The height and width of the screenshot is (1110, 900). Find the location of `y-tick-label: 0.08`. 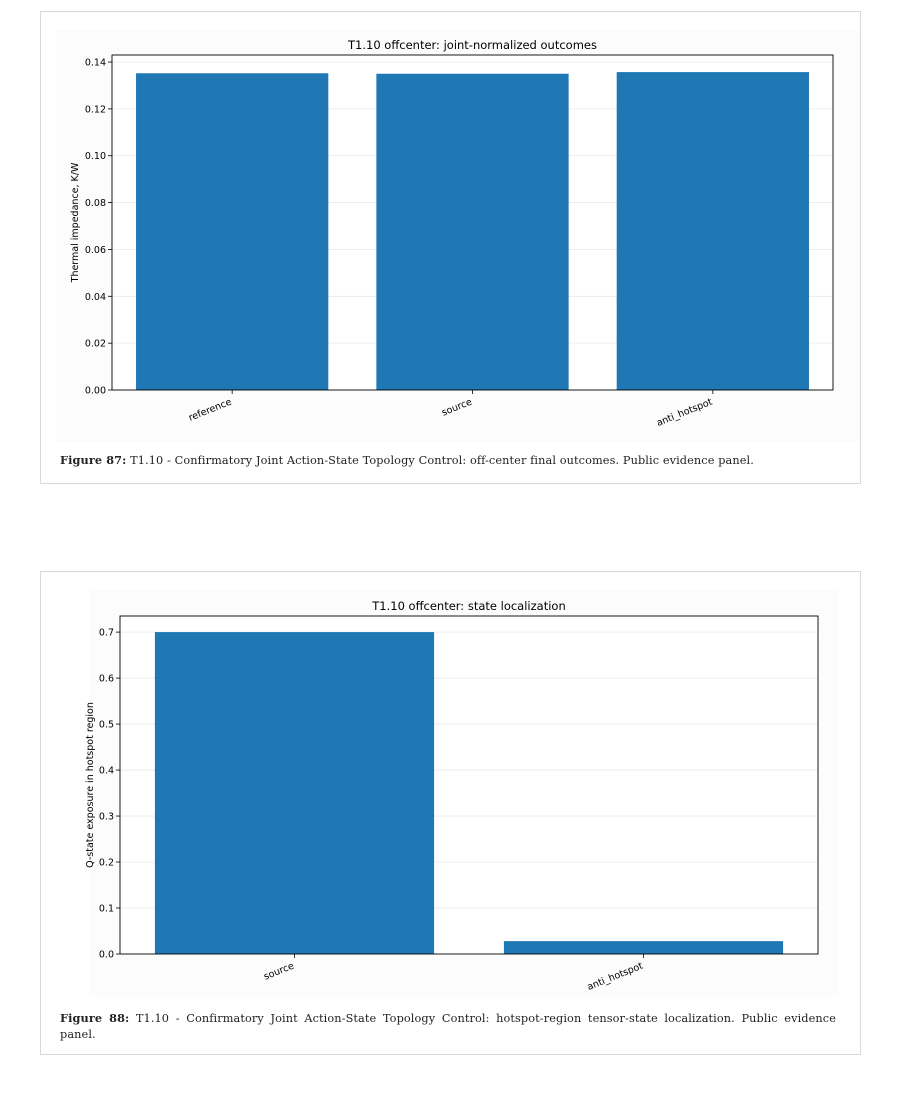

y-tick-label: 0.08 is located at coordinates (95, 203).